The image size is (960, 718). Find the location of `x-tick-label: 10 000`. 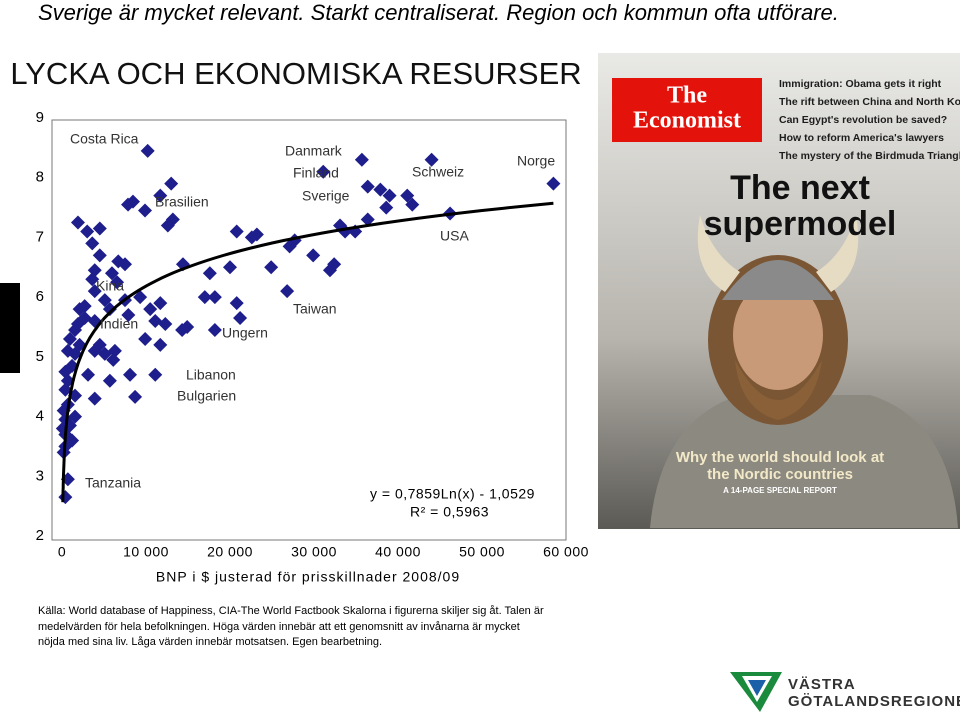

x-tick-label: 10 000 is located at coordinates (146, 552).